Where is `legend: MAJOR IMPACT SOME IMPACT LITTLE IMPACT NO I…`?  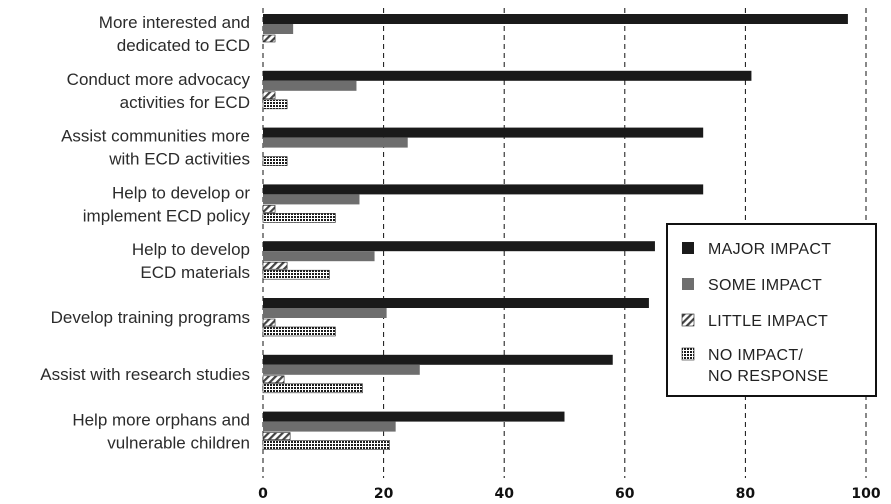 legend: MAJOR IMPACT SOME IMPACT LITTLE IMPACT NO I… is located at coordinates (771, 310).